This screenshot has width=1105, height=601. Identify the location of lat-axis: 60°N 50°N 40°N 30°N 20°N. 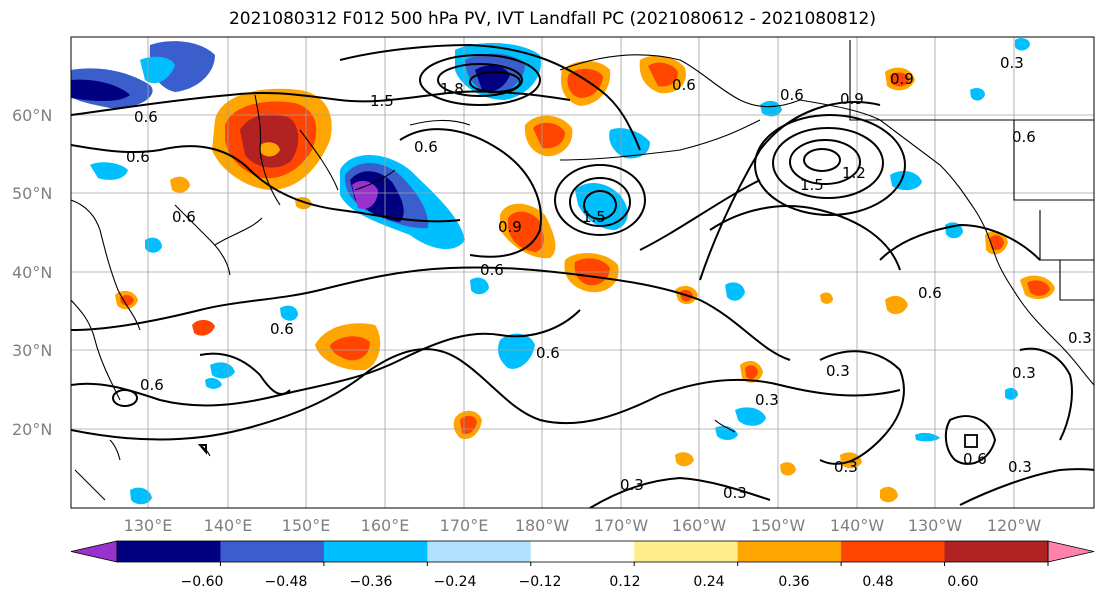
(32, 272).